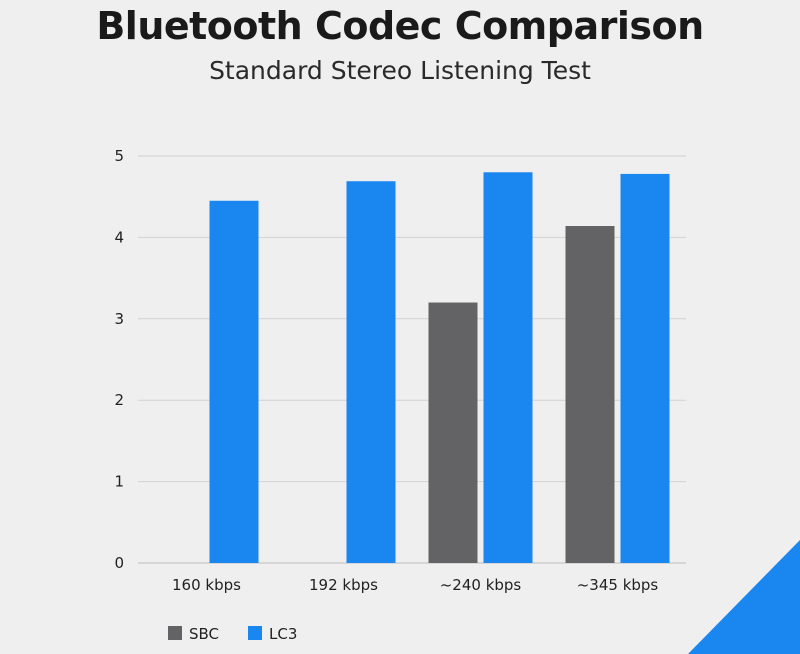 The width and height of the screenshot is (800, 654). Describe the element at coordinates (119, 319) in the screenshot. I see `y-tick-label: 3` at that location.